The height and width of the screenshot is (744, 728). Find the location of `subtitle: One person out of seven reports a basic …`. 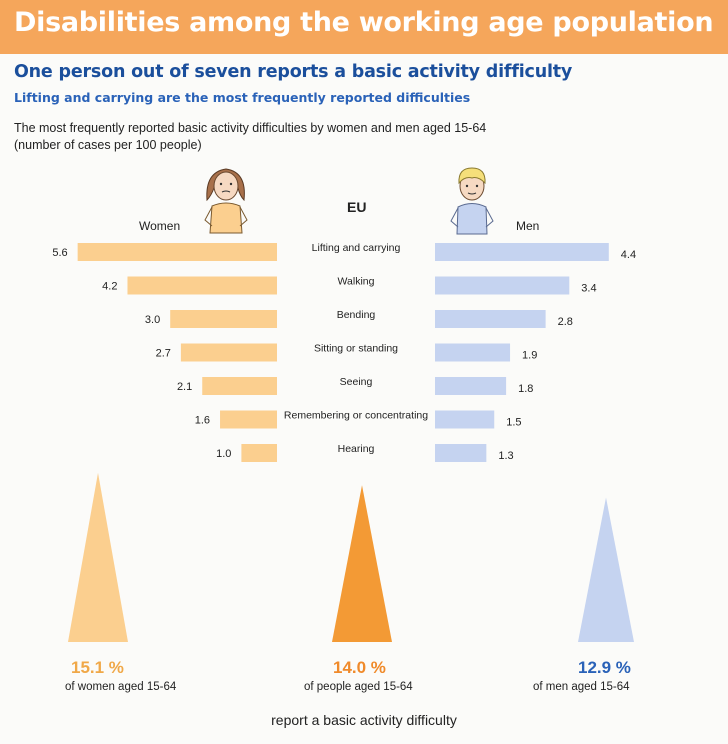

subtitle: One person out of seven reports a basic … is located at coordinates (293, 72).